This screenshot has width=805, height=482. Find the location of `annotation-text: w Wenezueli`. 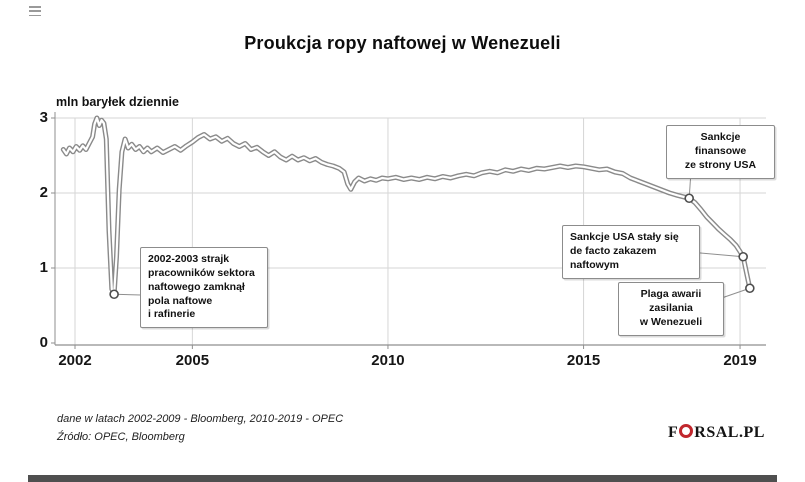

annotation-text: w Wenezueli is located at coordinates (671, 321).